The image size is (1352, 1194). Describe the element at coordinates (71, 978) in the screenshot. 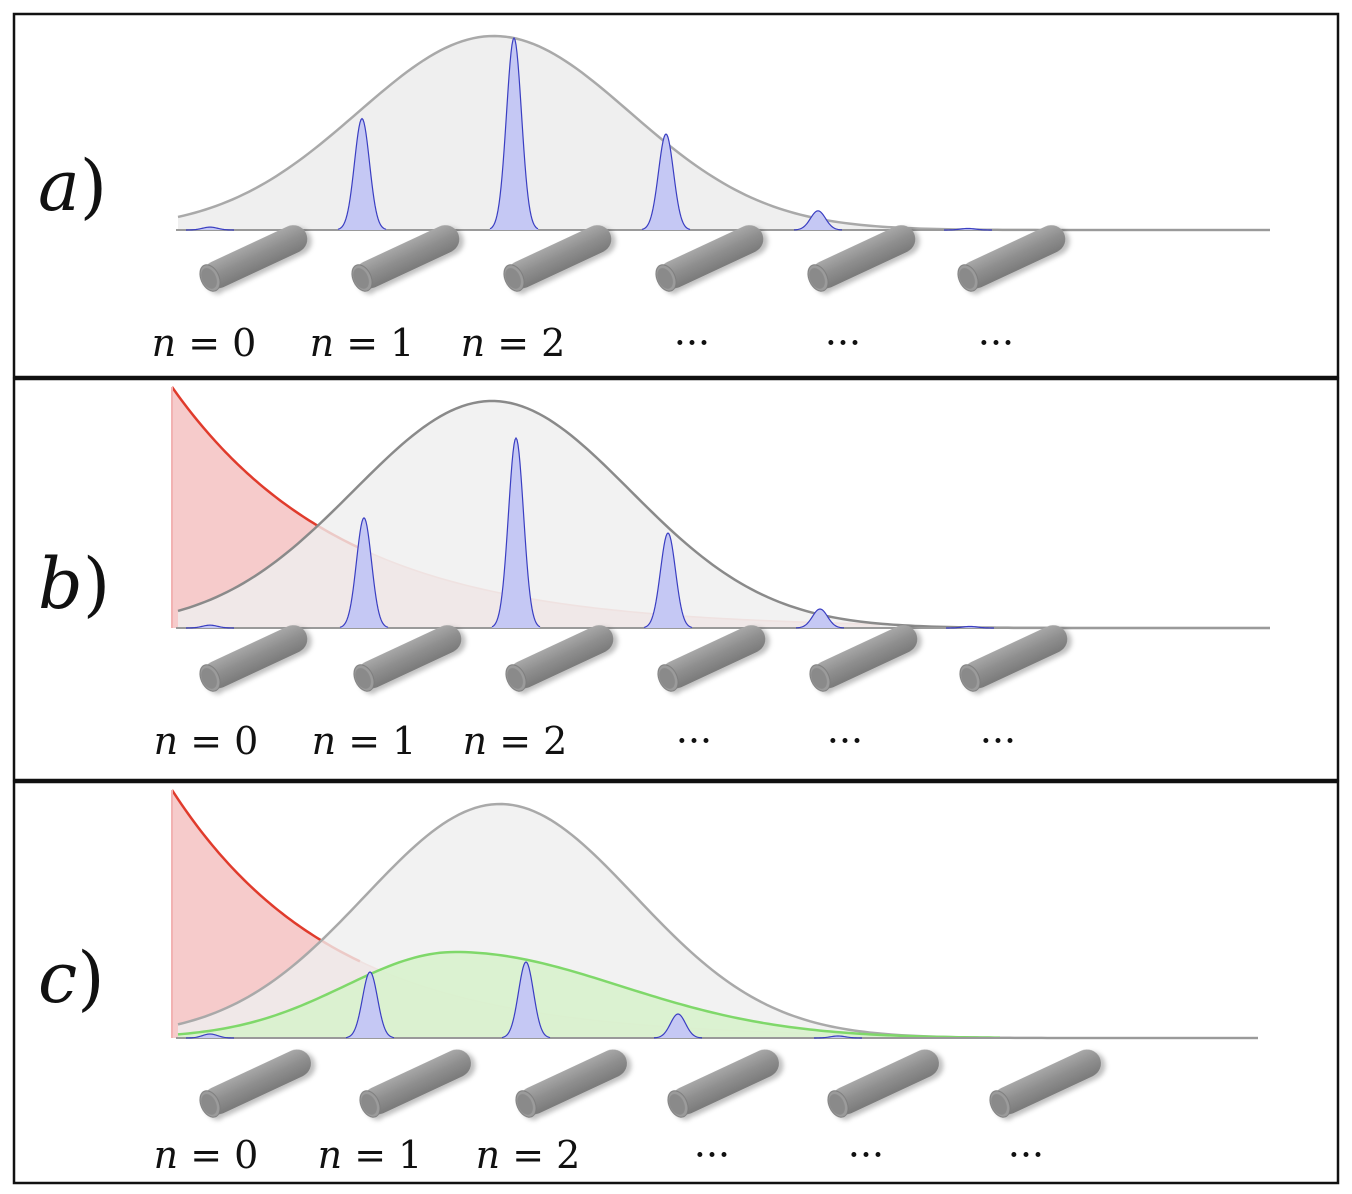

I see `panel-label-c: c)` at that location.